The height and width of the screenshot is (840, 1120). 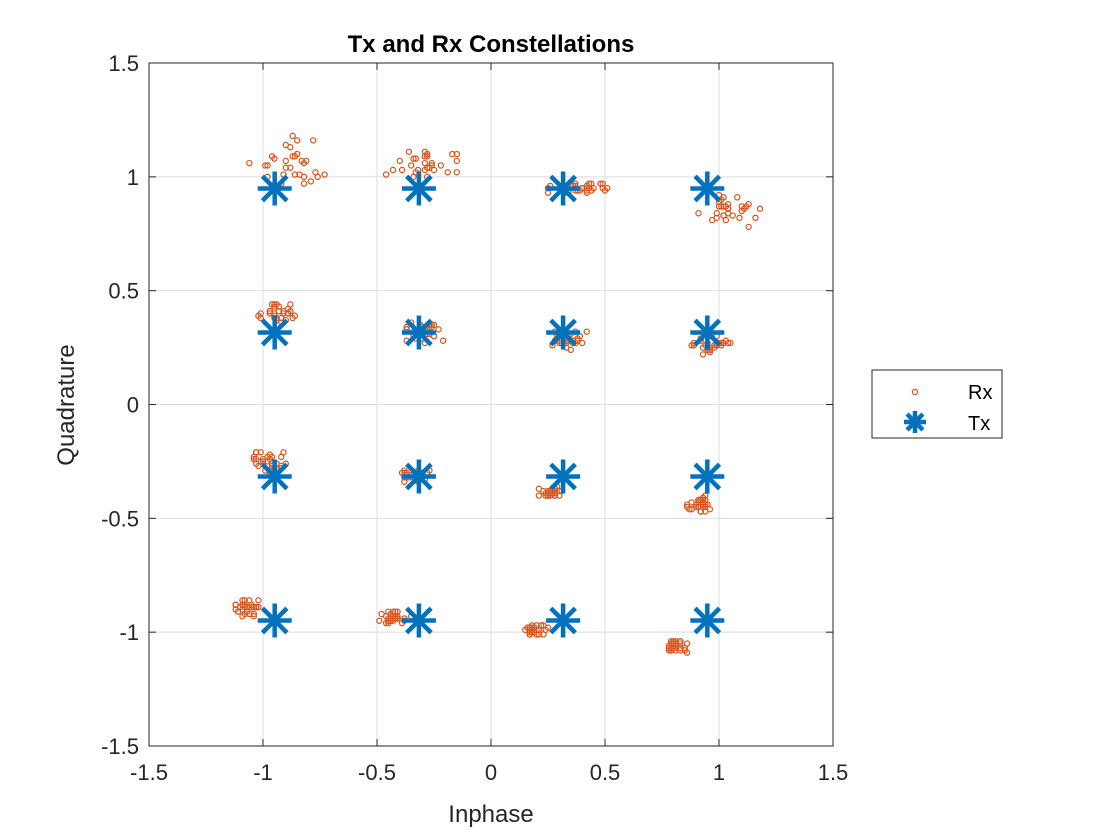 I want to click on x-tick-label: -1.5, so click(x=149, y=772).